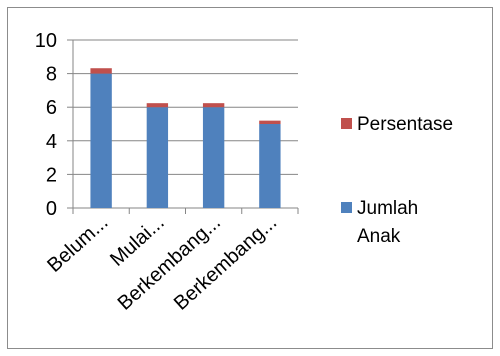 This screenshot has height=356, width=500. I want to click on y-tick-label: 4, so click(51, 142).